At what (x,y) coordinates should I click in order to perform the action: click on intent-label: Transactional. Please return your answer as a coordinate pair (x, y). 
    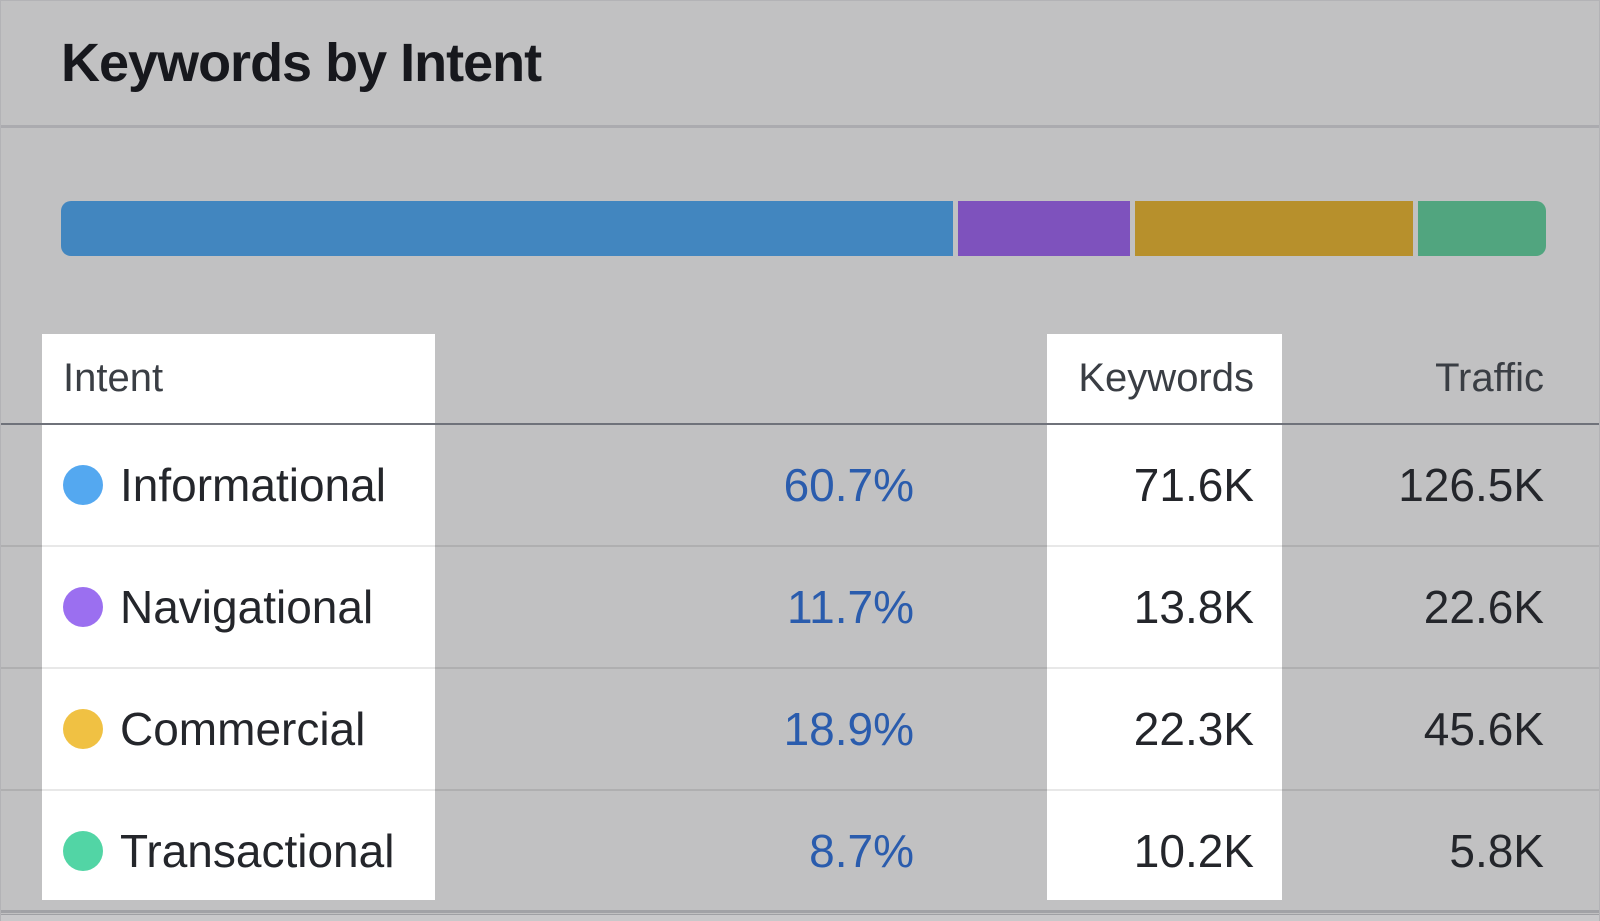
    Looking at the image, I should click on (257, 850).